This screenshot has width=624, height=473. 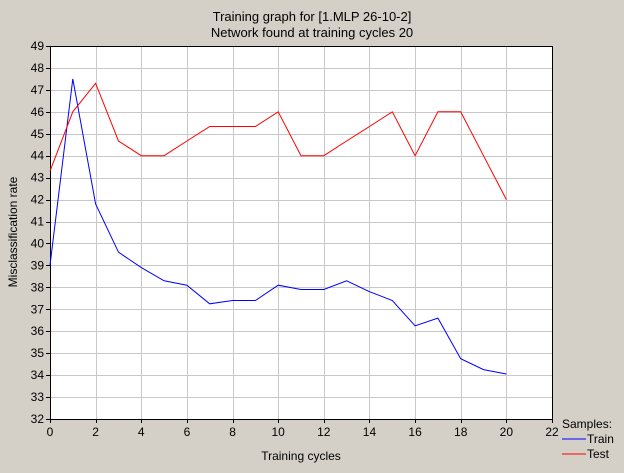 I want to click on y-axis-label: Misclassification rate, so click(x=13, y=231).